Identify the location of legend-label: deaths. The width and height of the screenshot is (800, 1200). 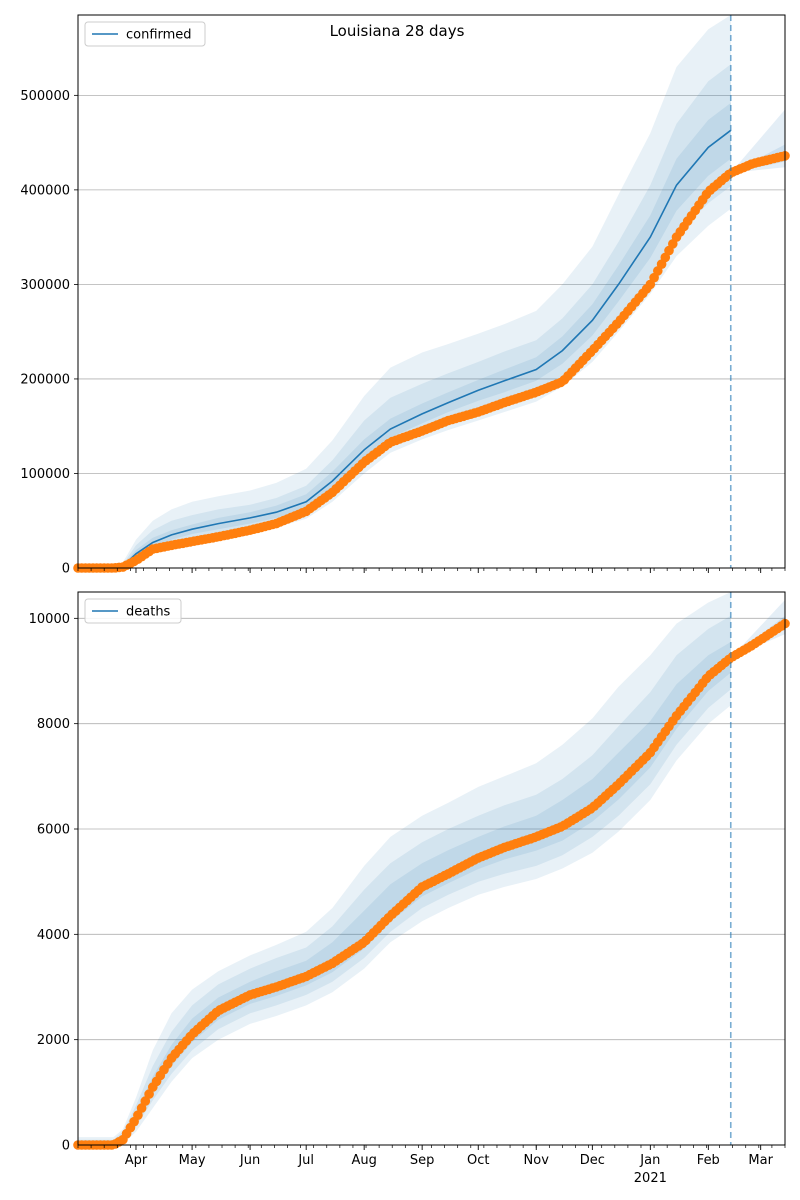
(148, 612).